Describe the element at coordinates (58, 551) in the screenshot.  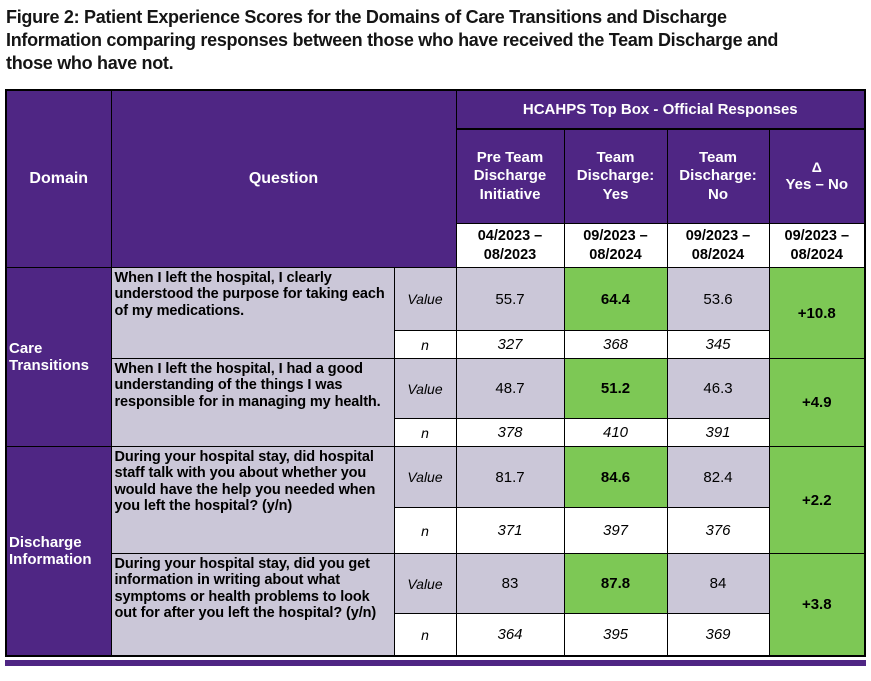
I see `domain-discharge-information: Discharge Information` at that location.